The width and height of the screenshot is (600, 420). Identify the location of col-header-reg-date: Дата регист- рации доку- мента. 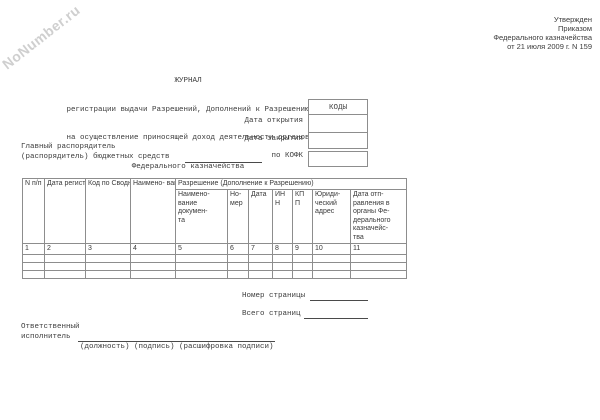
(65, 211).